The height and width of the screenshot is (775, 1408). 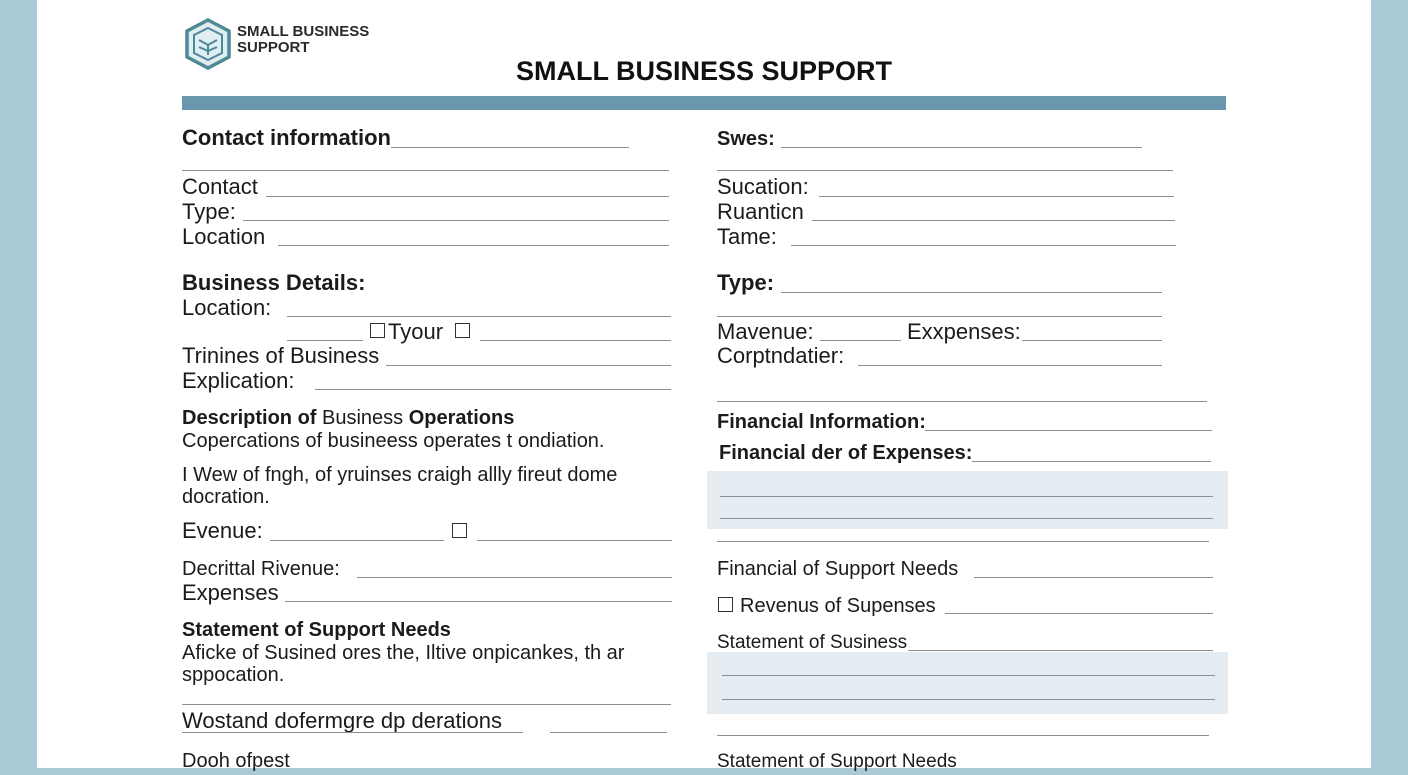 What do you see at coordinates (746, 139) in the screenshot?
I see `swes-label: Swes:` at bounding box center [746, 139].